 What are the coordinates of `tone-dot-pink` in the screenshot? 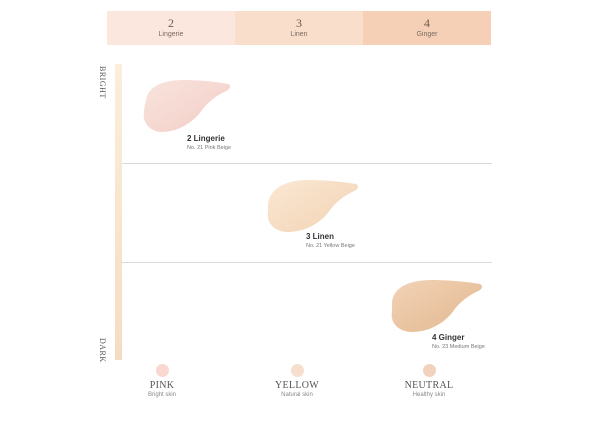 It's located at (162, 370).